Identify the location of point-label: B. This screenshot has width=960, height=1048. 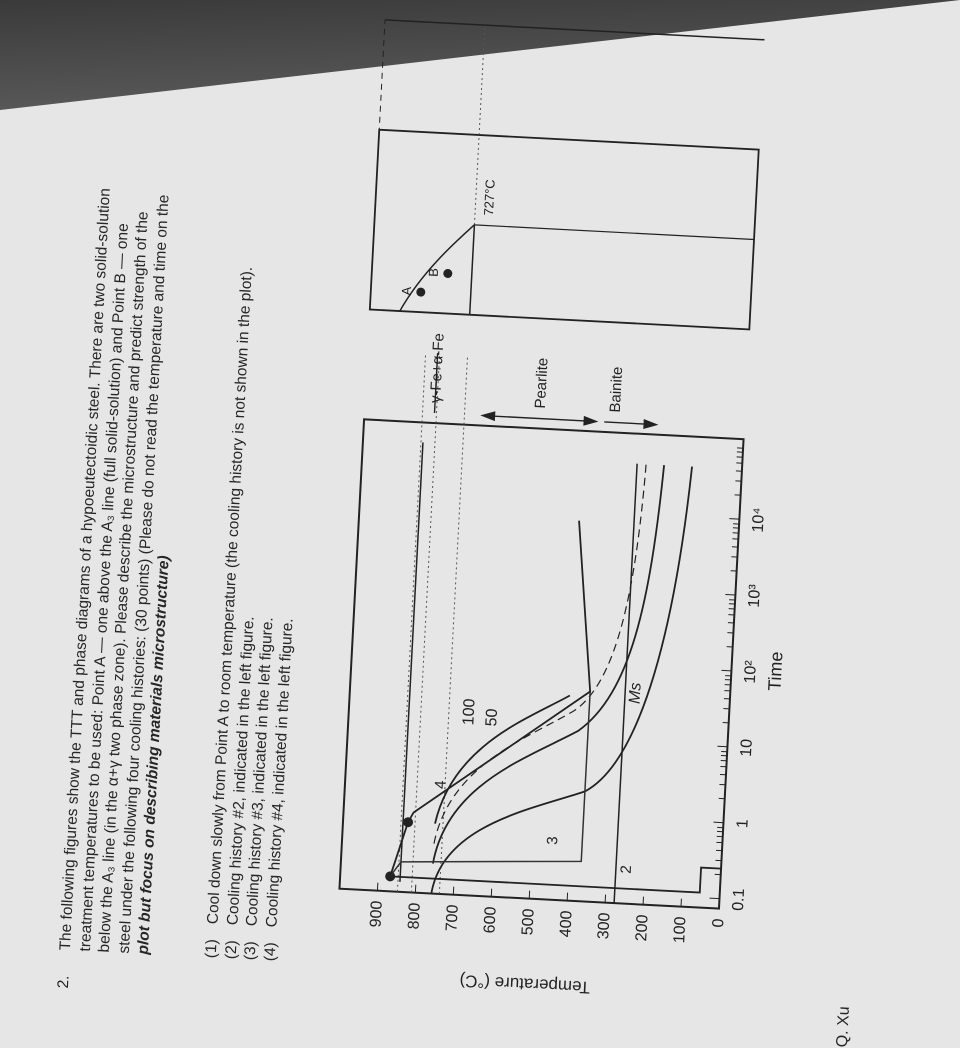
(433, 272).